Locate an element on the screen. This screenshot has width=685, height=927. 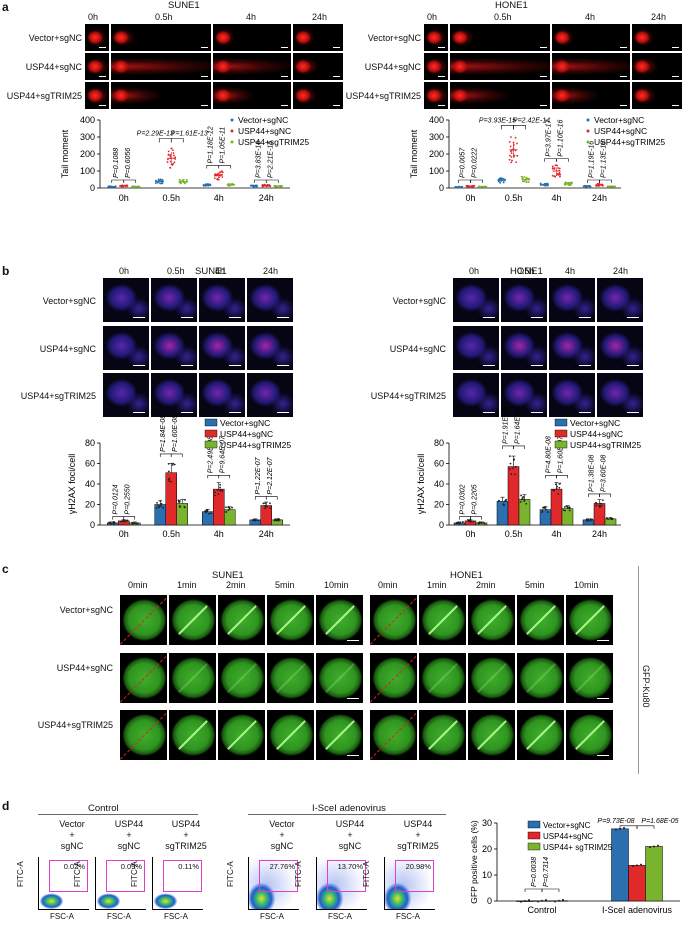
flow-plot: 13.70% is located at coordinates (341, 883).